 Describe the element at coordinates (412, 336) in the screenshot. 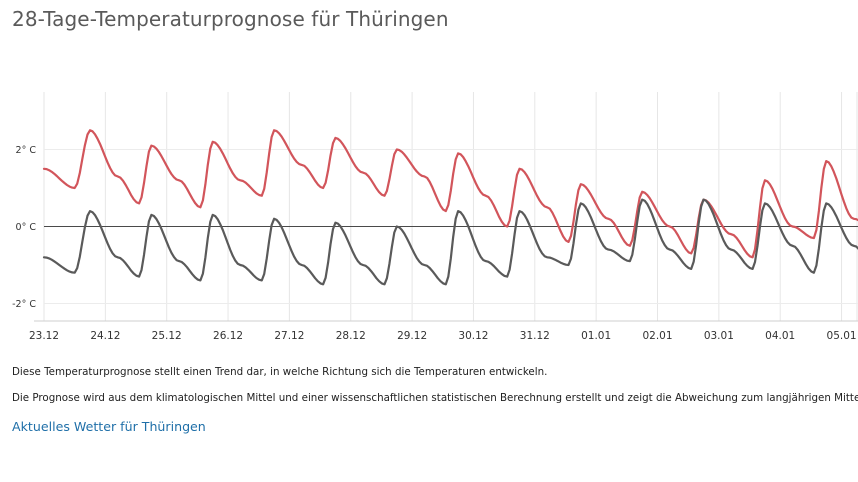

I see `x-tick-label: 29.12` at that location.